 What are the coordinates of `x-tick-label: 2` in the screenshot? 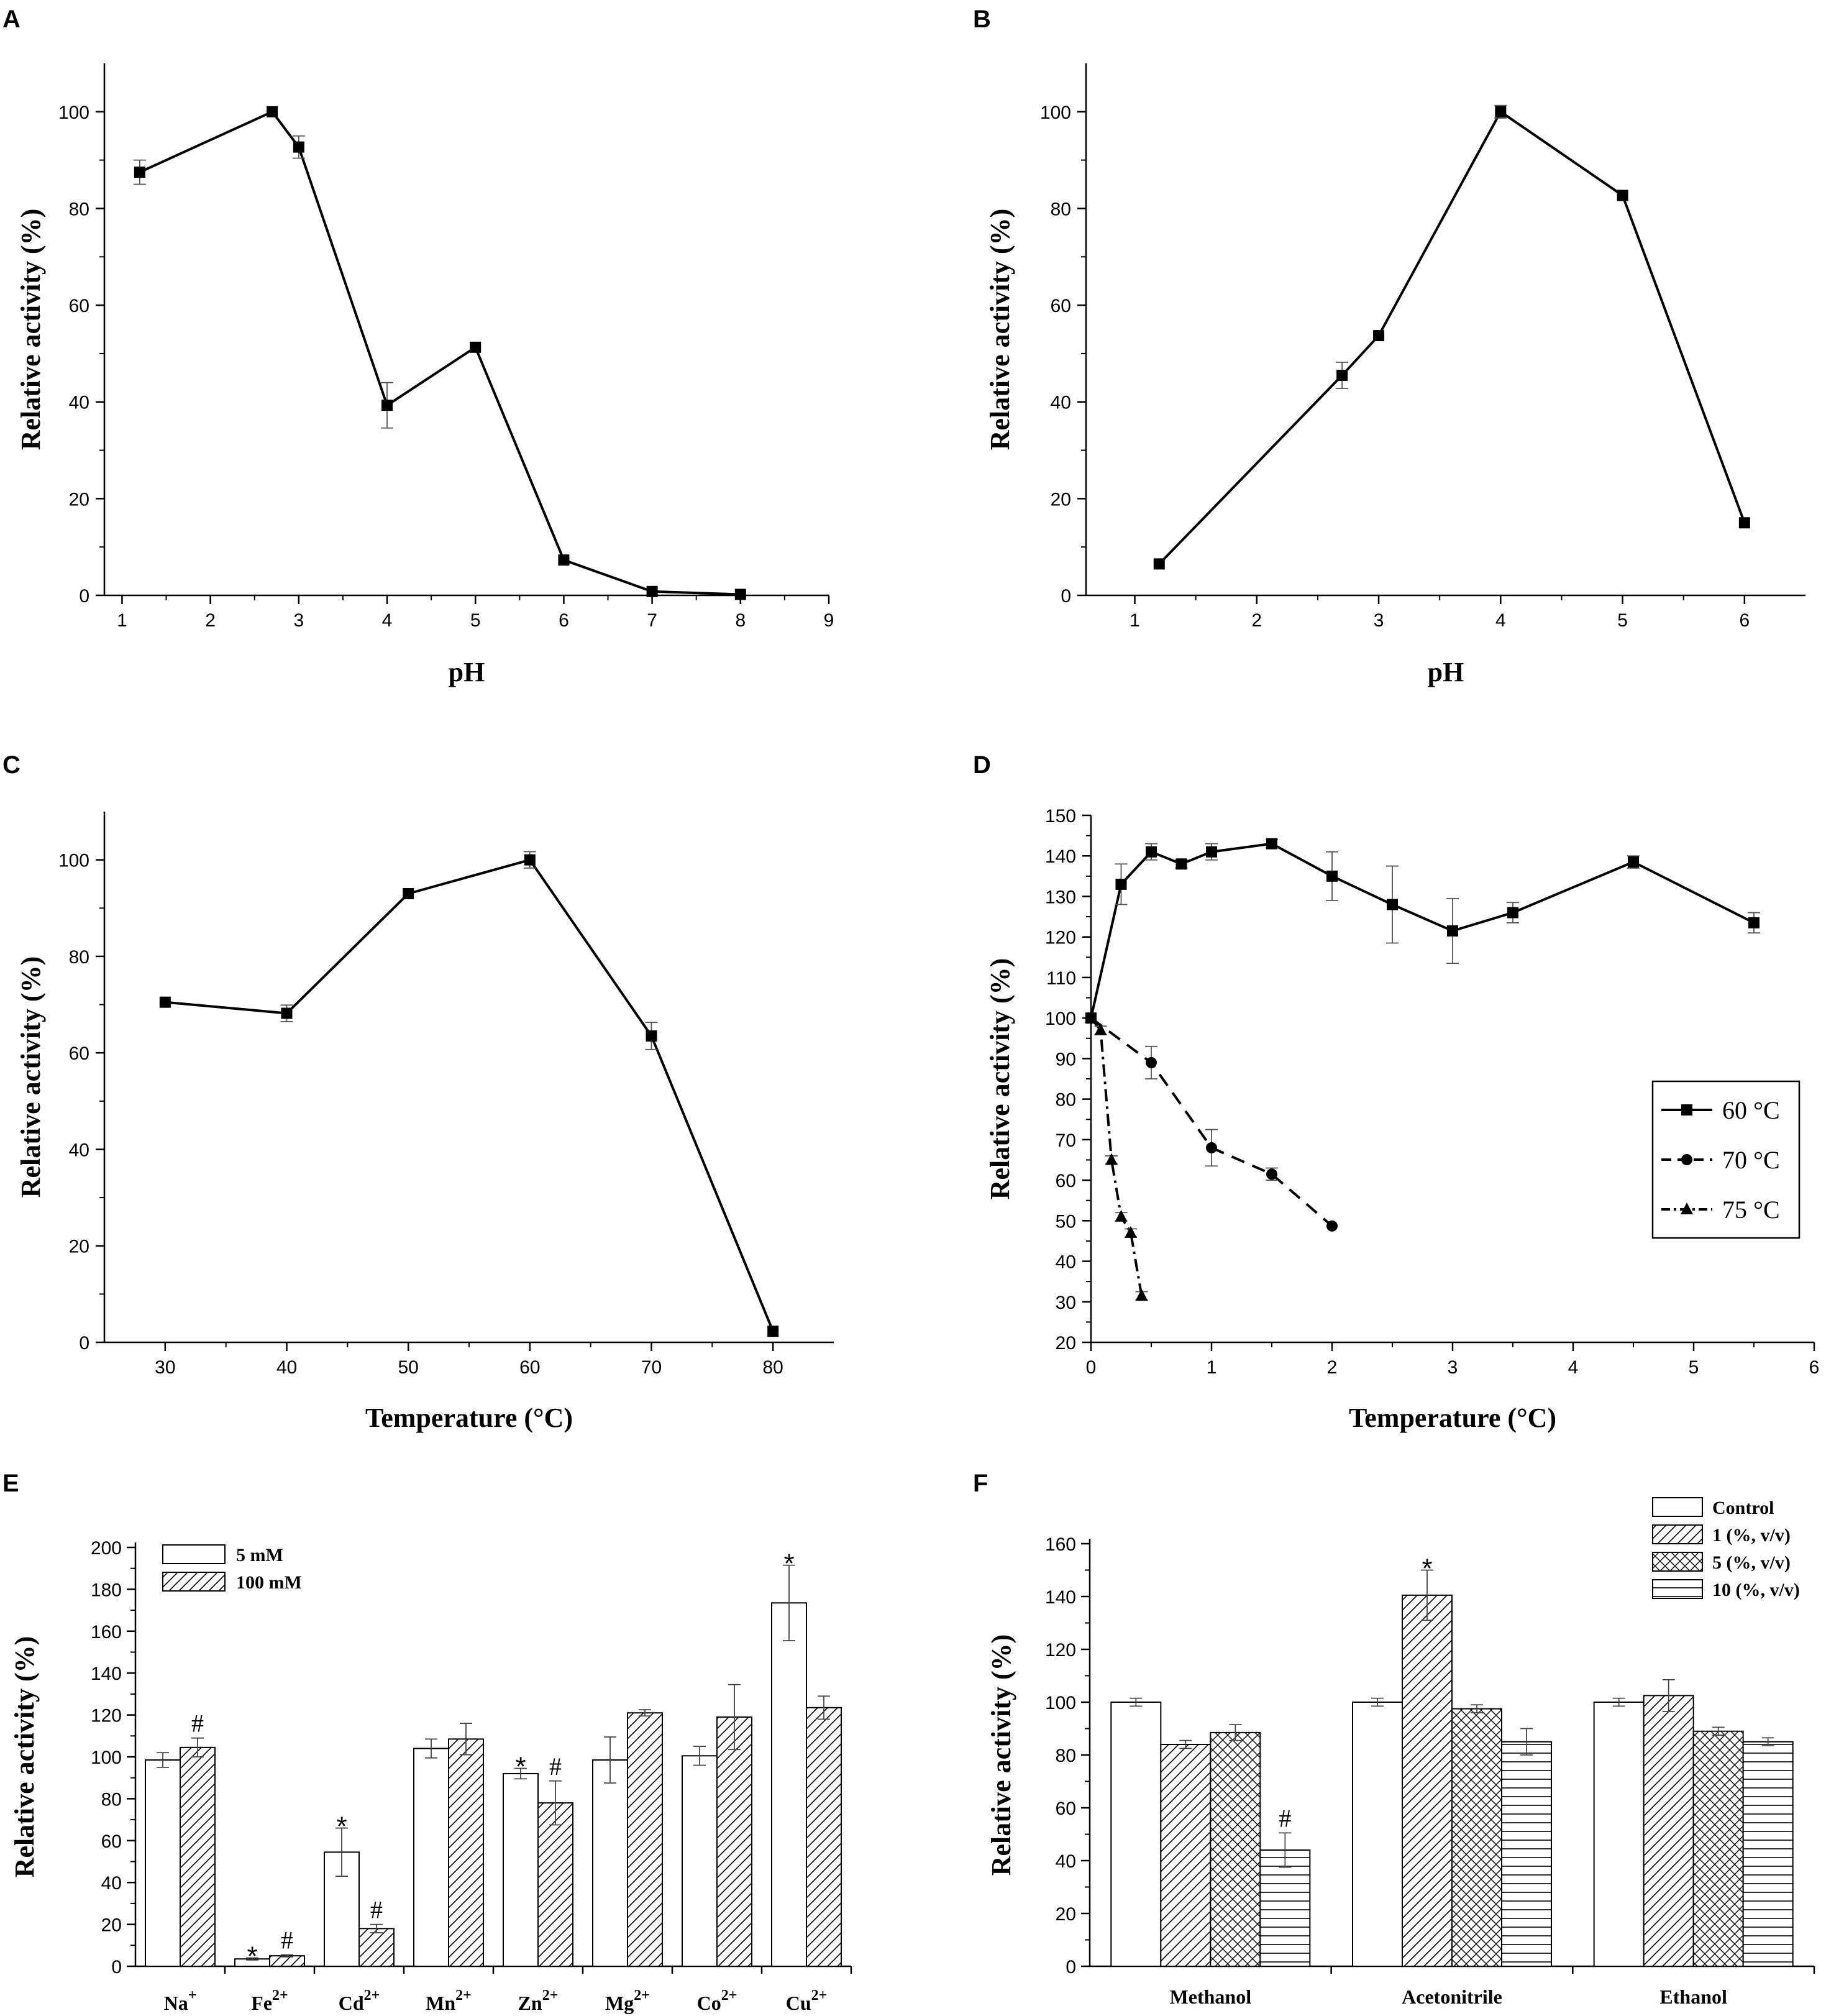 It's located at (211, 620).